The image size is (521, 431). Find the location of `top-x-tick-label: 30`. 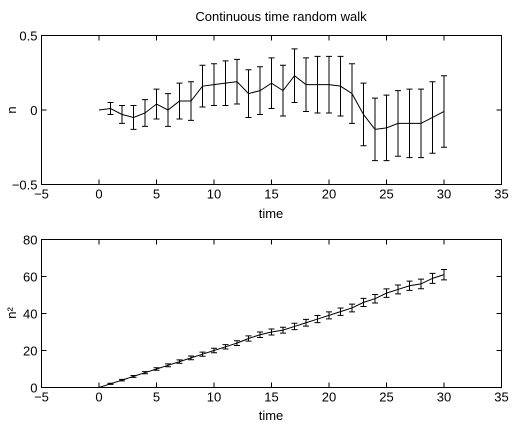

top-x-tick-label: 30 is located at coordinates (444, 194).